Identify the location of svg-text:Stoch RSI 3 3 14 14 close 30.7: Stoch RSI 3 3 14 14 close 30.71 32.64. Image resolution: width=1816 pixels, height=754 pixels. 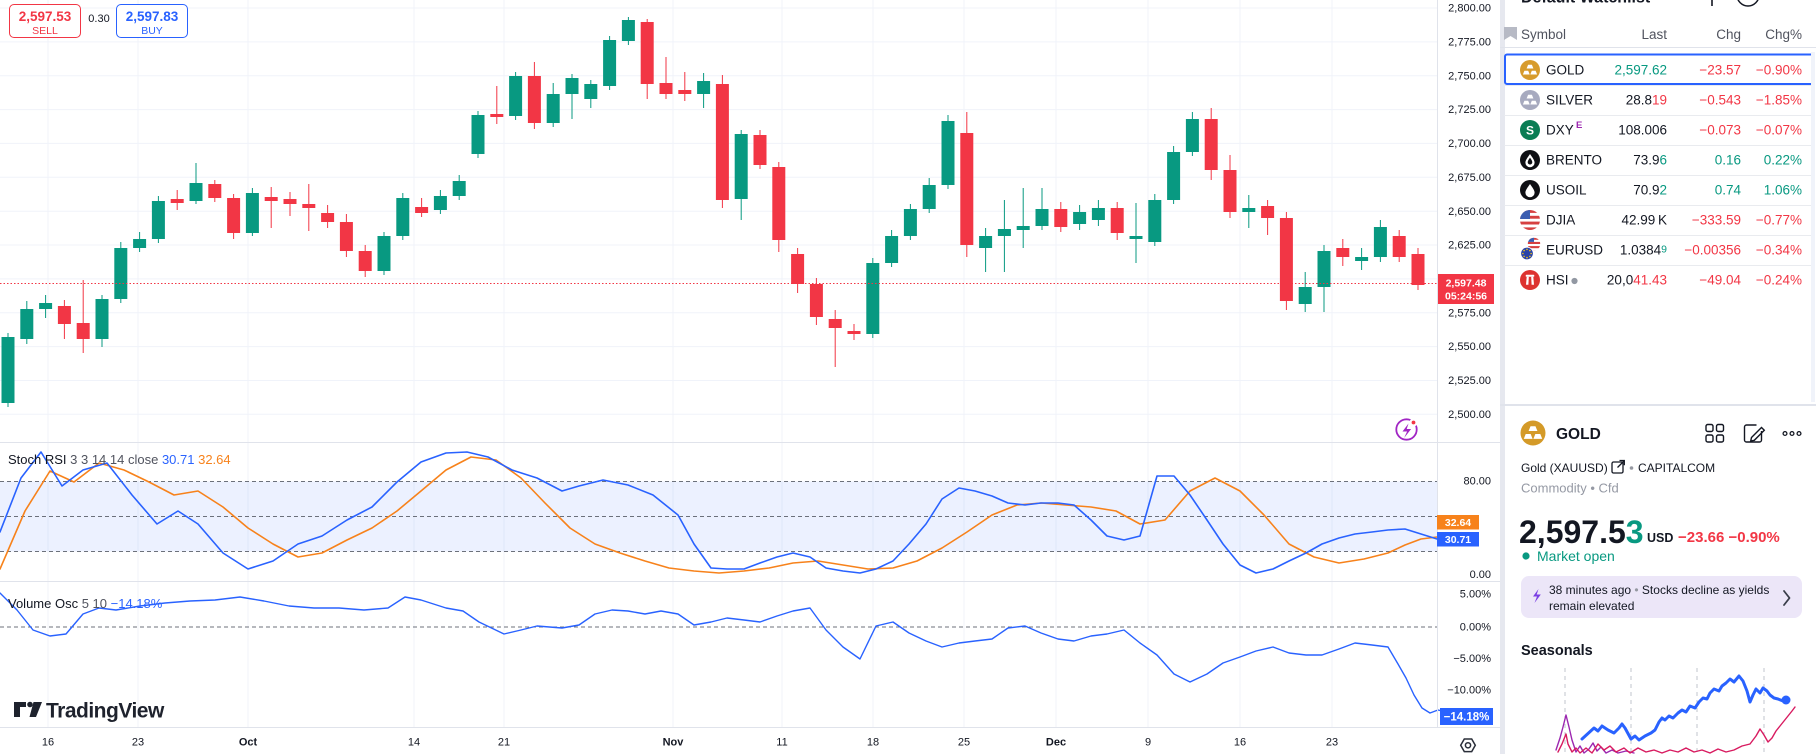
(119, 459).